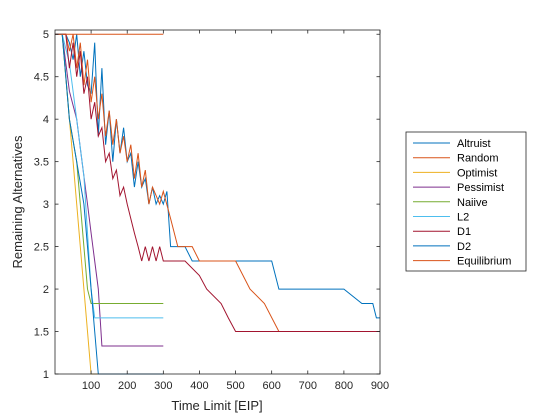  Describe the element at coordinates (380, 386) in the screenshot. I see `x-tick-label: 900` at that location.